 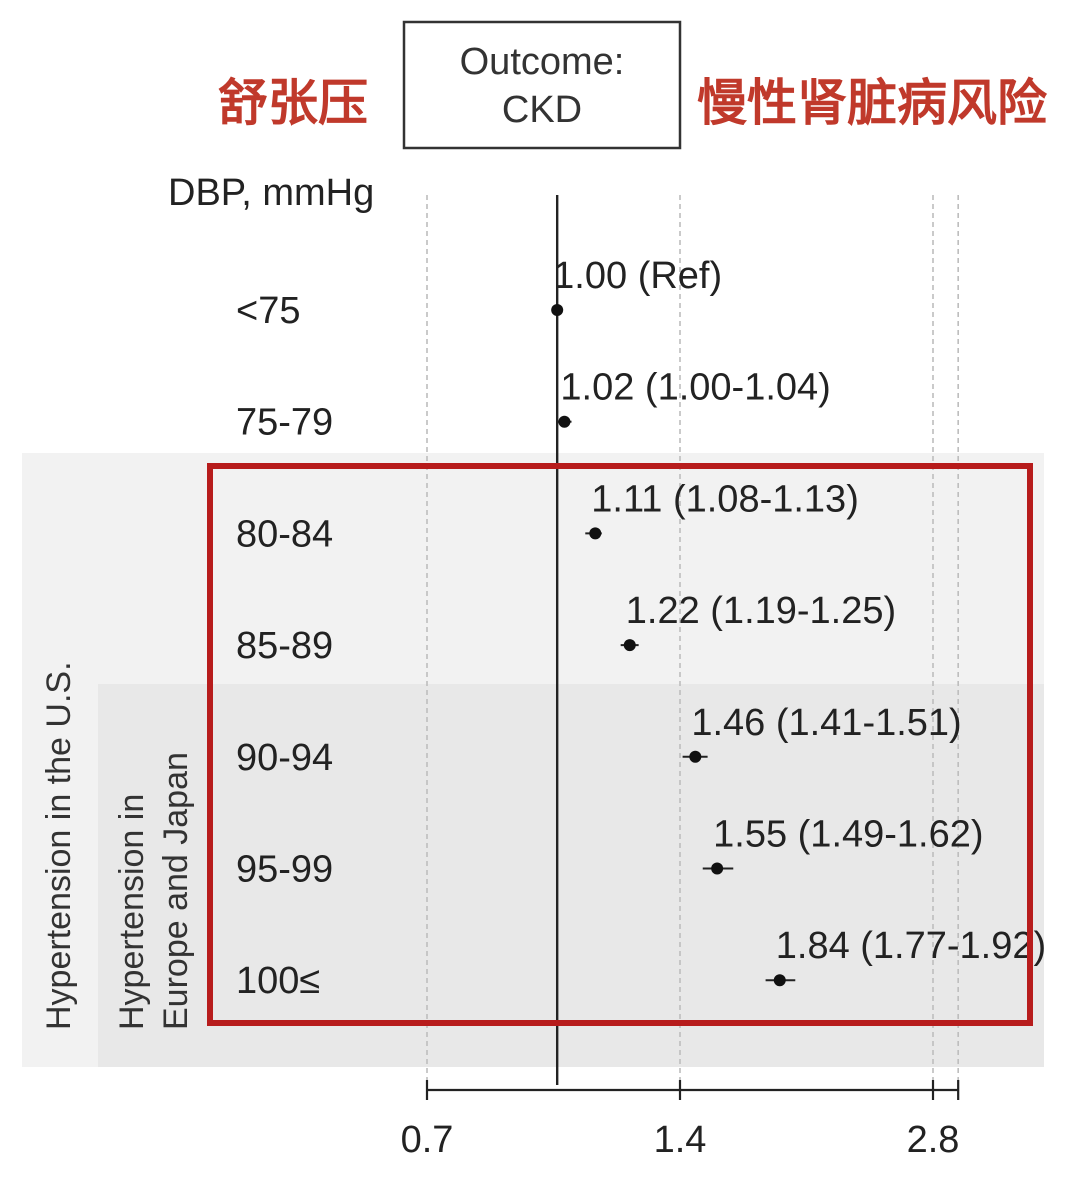 What do you see at coordinates (278, 981) in the screenshot?
I see `row-category: 100≤` at bounding box center [278, 981].